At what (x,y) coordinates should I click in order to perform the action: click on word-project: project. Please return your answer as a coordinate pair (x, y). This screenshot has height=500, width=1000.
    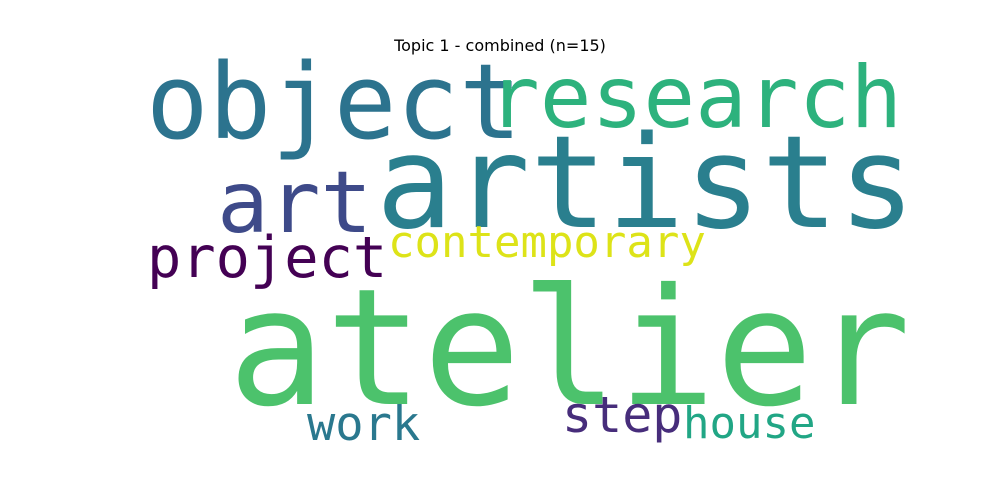
    Looking at the image, I should click on (267, 258).